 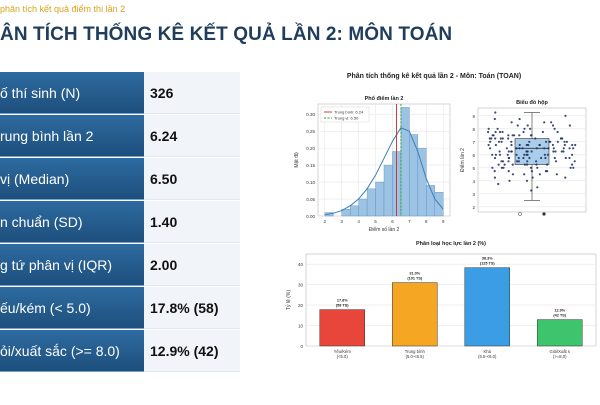 I want to click on cat-x-tick: Khá (6.5-<8.0), so click(x=487, y=354).